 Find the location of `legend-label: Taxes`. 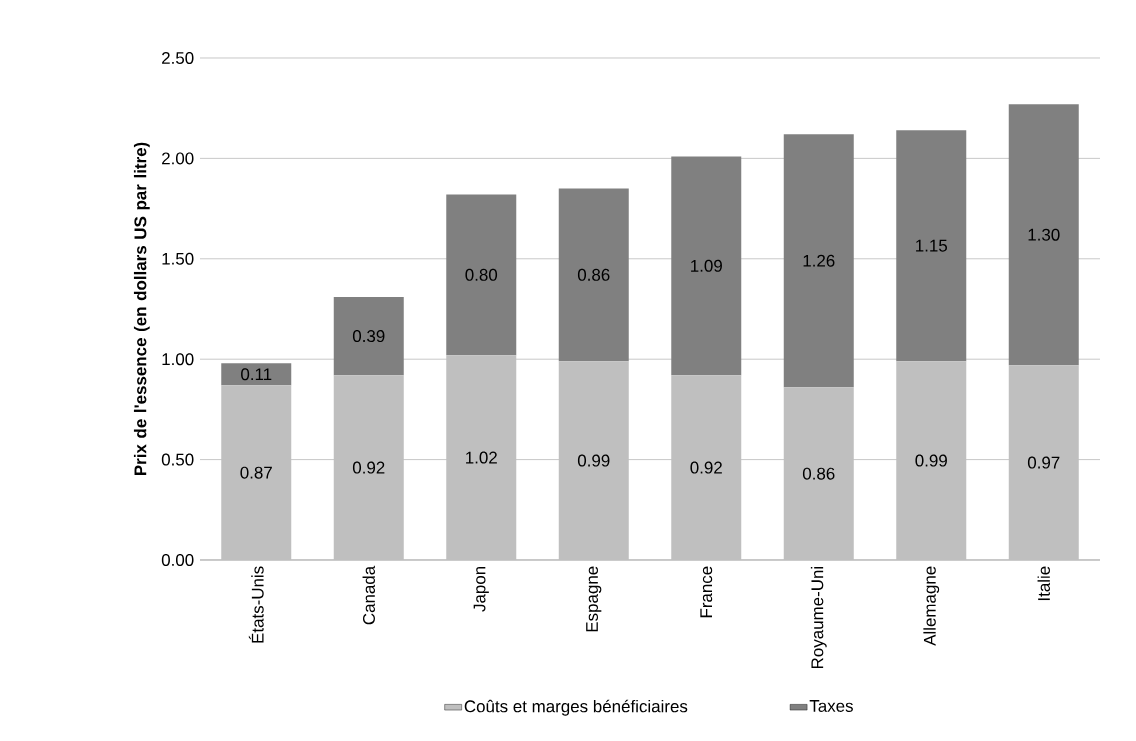

legend-label: Taxes is located at coordinates (831, 706).